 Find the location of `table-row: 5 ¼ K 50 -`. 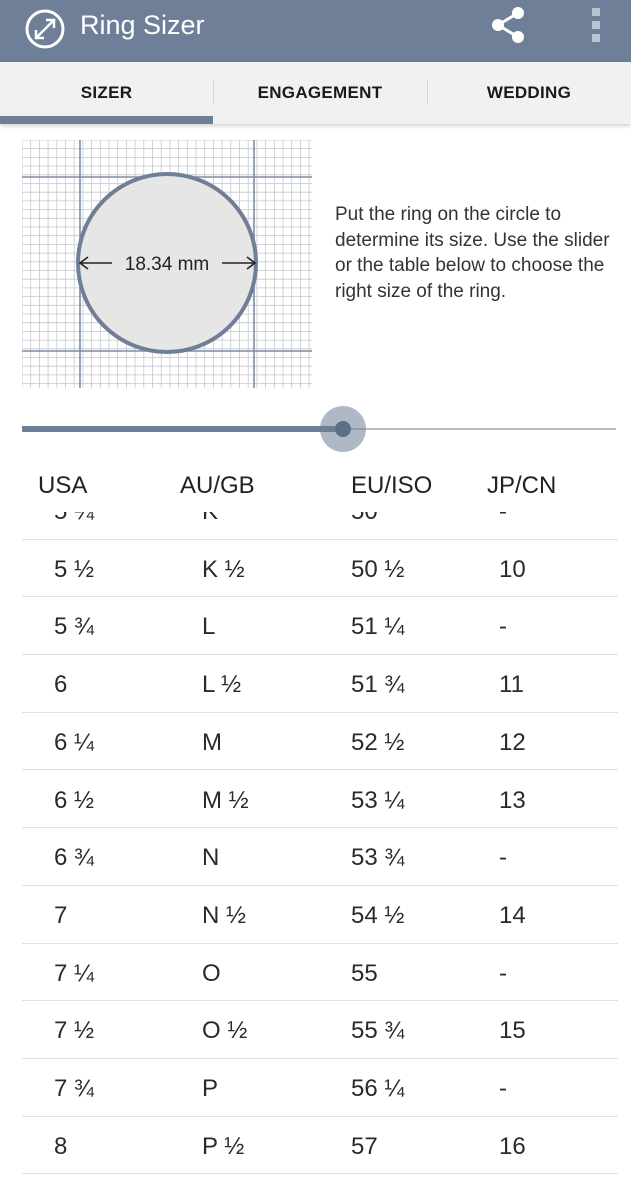

table-row: 5 ¼ K 50 - is located at coordinates (320, 526).